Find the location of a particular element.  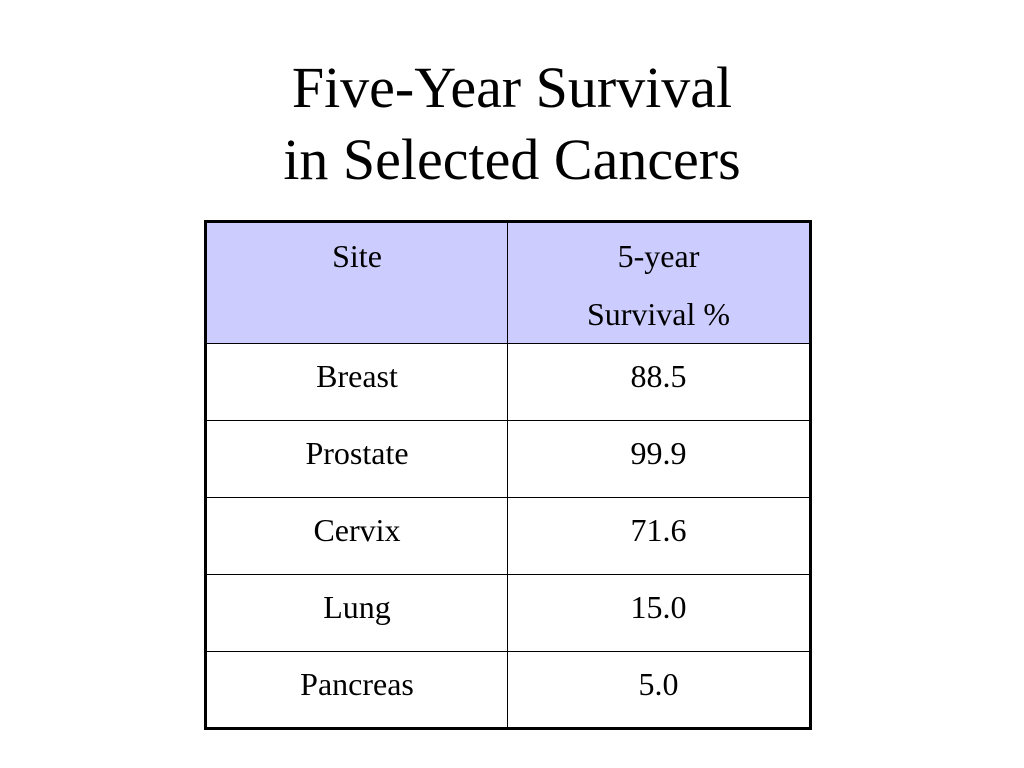

site-cell: Prostate is located at coordinates (356, 459).